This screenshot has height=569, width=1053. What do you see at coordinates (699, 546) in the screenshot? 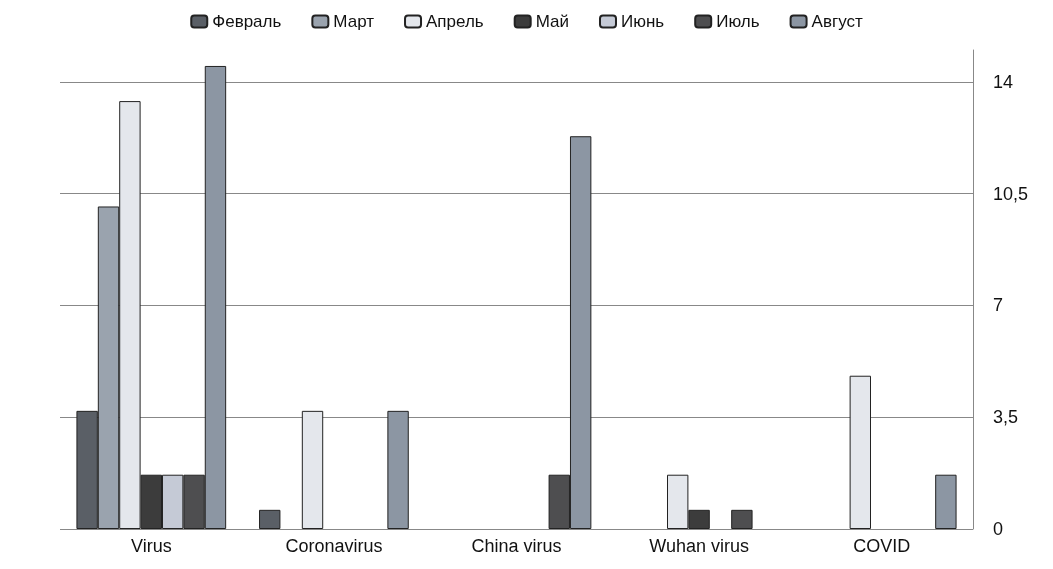
I see `x-tick-label: Wuhan virus` at bounding box center [699, 546].